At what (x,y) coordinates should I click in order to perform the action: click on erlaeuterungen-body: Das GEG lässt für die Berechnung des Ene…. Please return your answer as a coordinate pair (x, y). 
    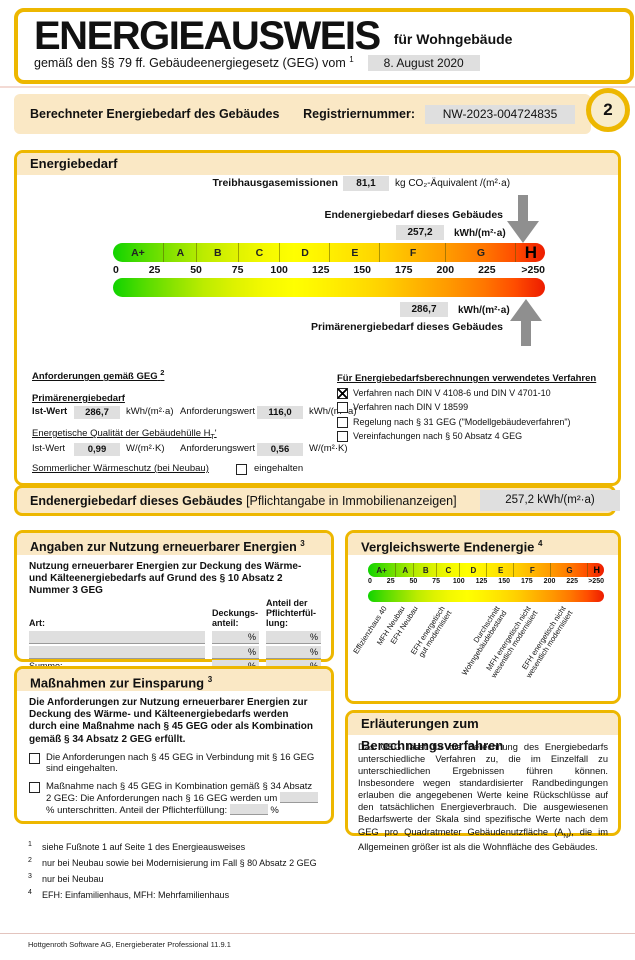
    Looking at the image, I should click on (483, 797).